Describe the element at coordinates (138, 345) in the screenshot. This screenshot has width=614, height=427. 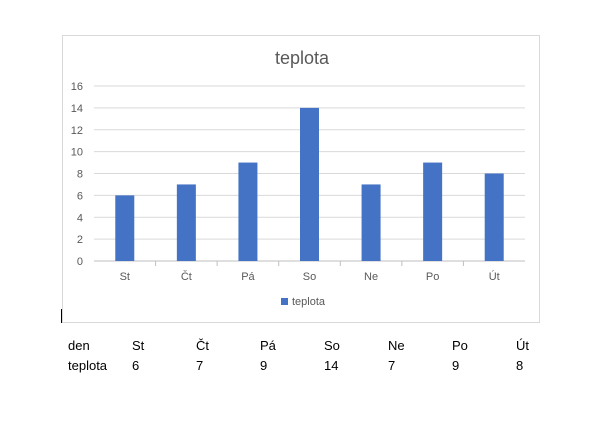
I see `table-day-st: St` at that location.